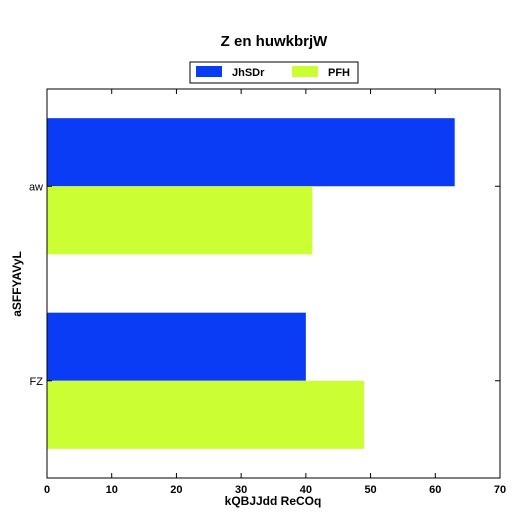  I want to click on y-category-label: aw, so click(36, 187).